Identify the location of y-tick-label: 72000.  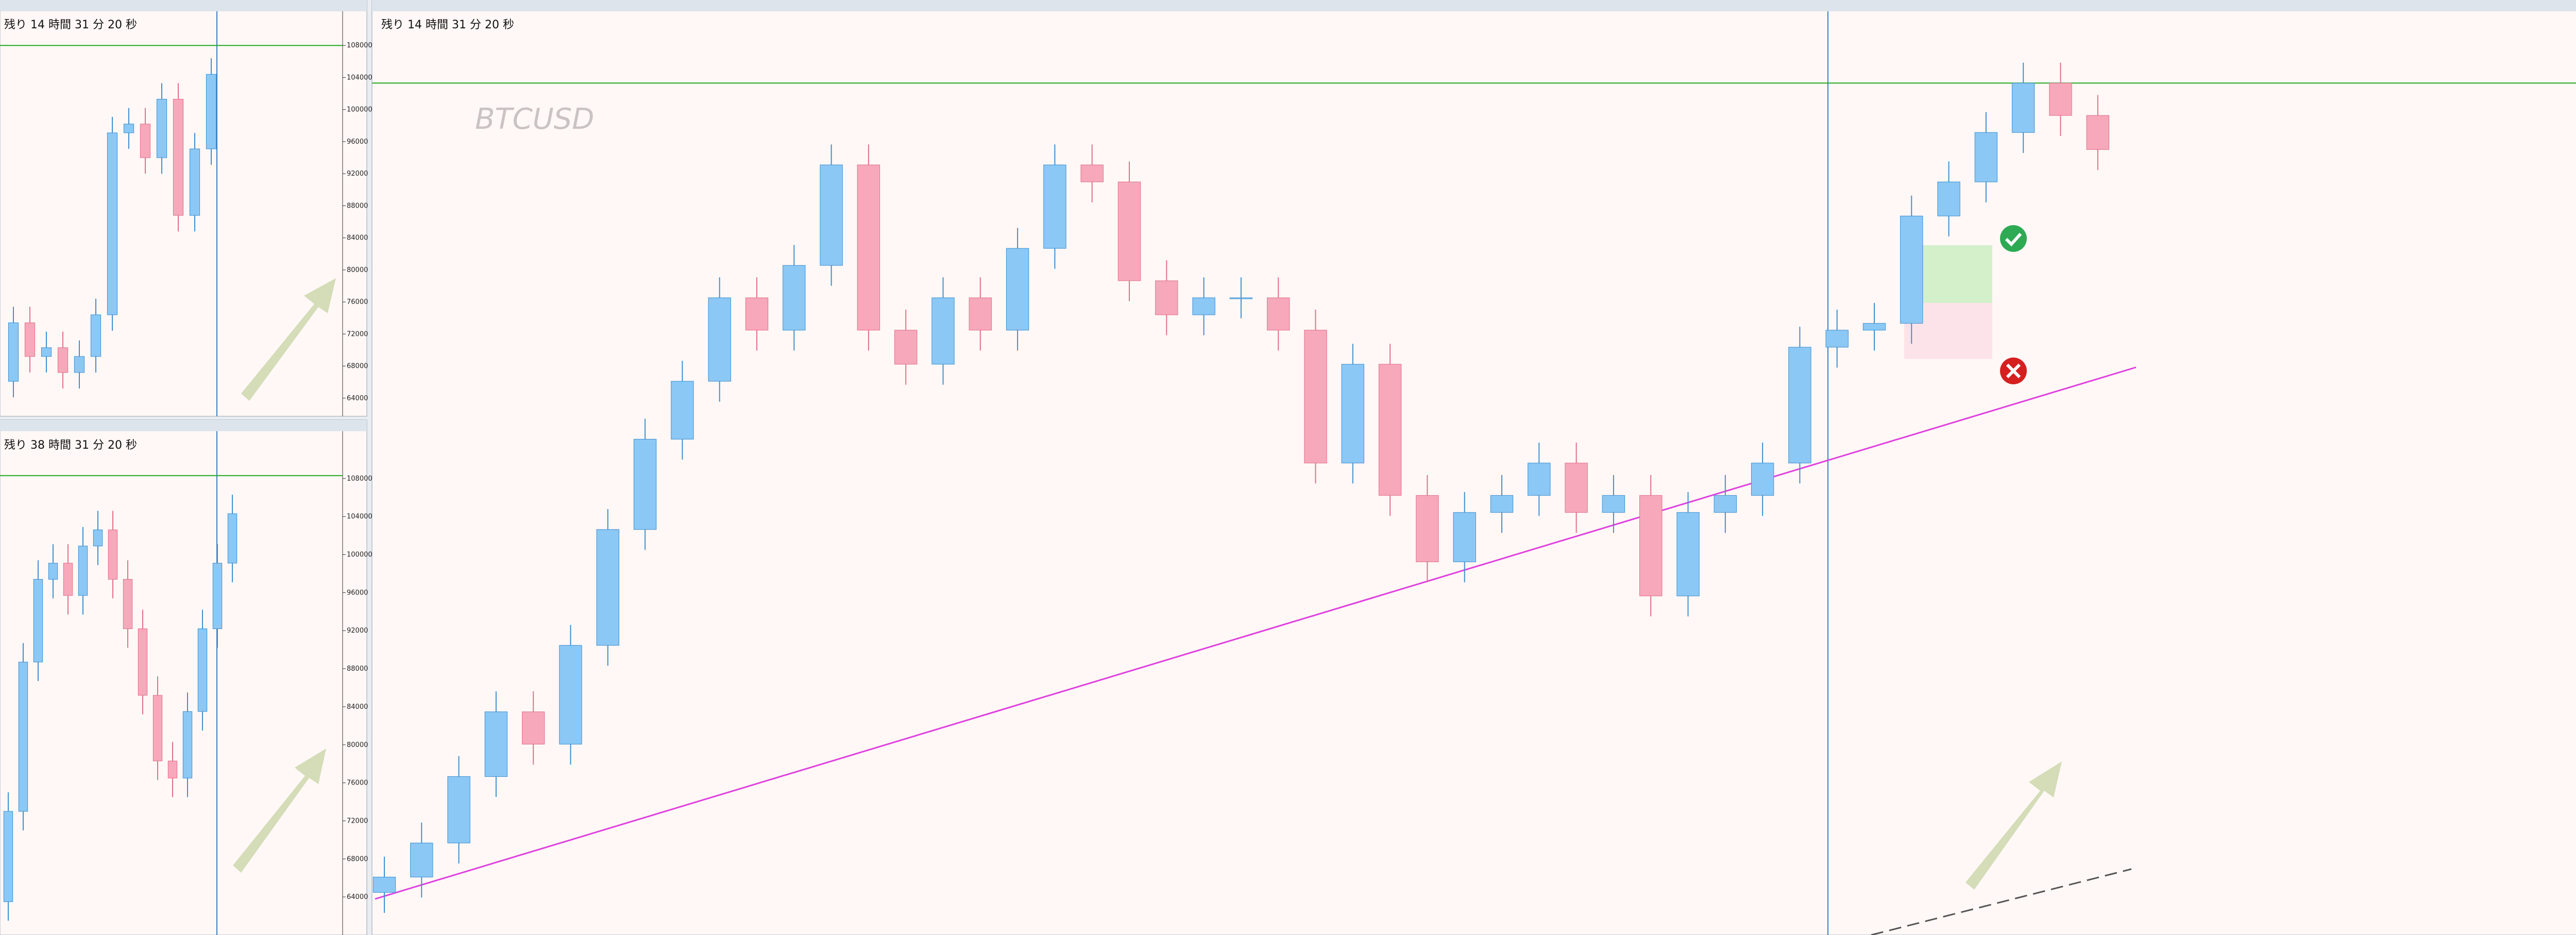
(357, 334).